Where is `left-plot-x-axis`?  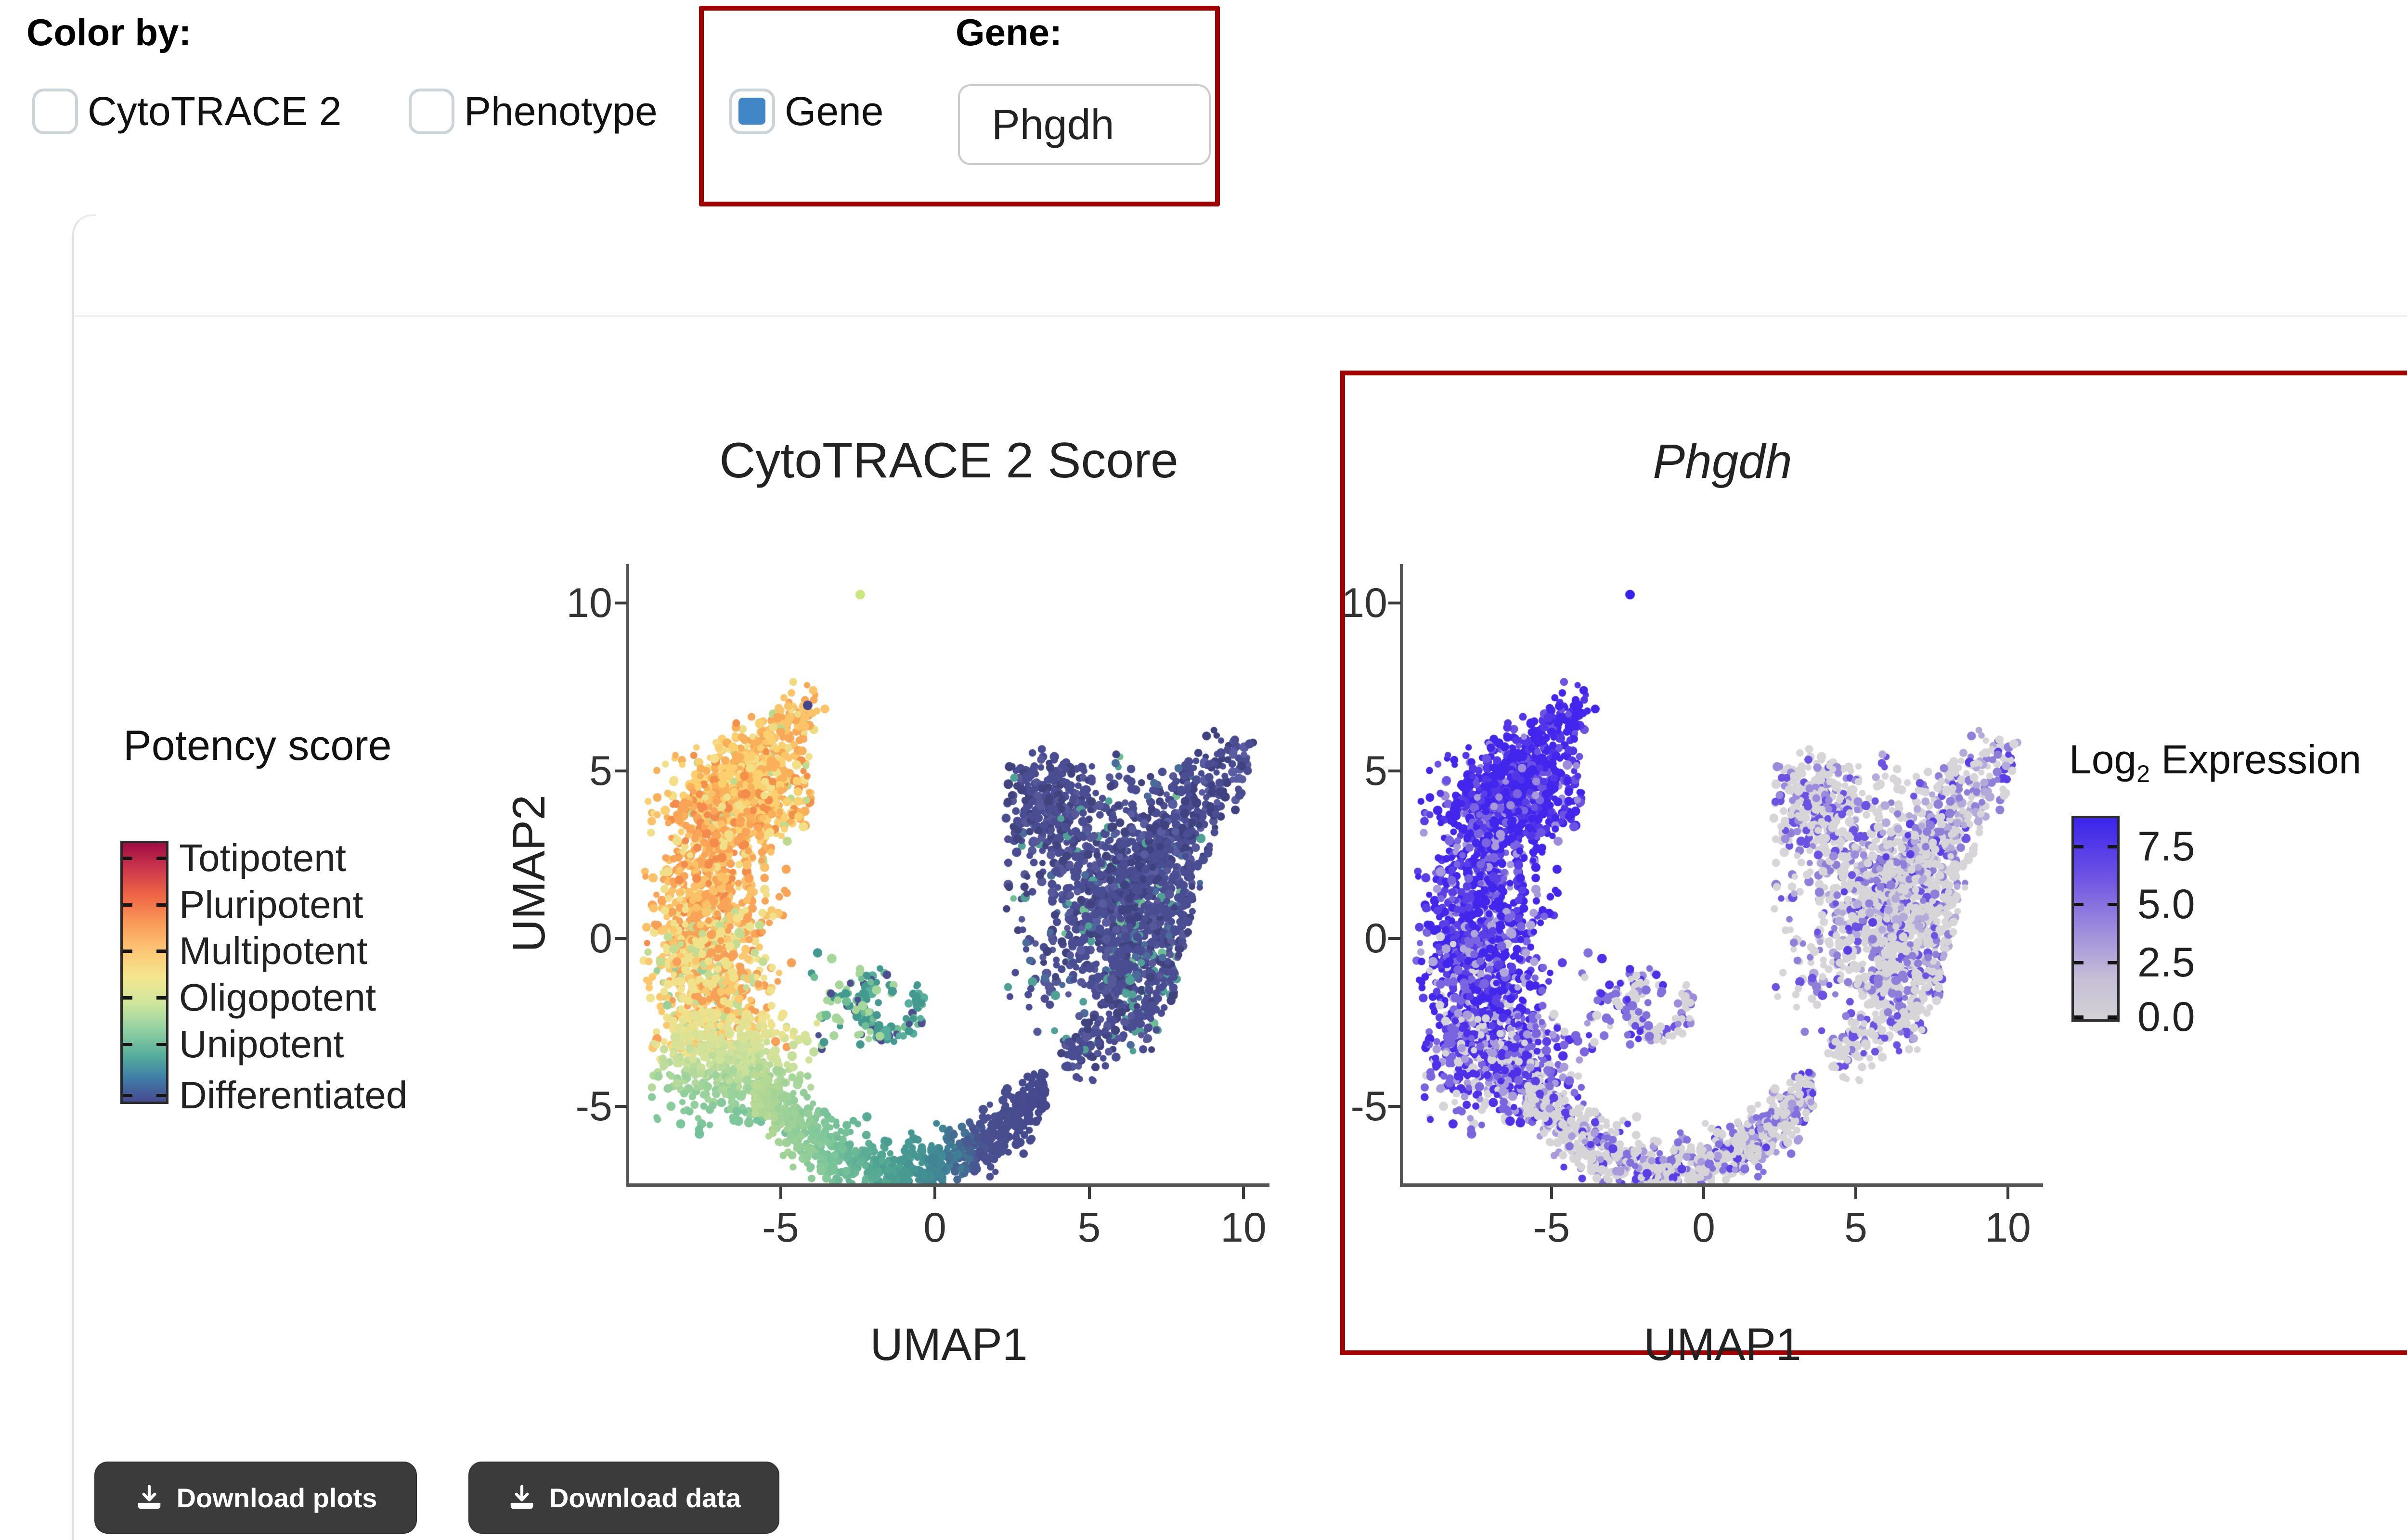 left-plot-x-axis is located at coordinates (947, 1185).